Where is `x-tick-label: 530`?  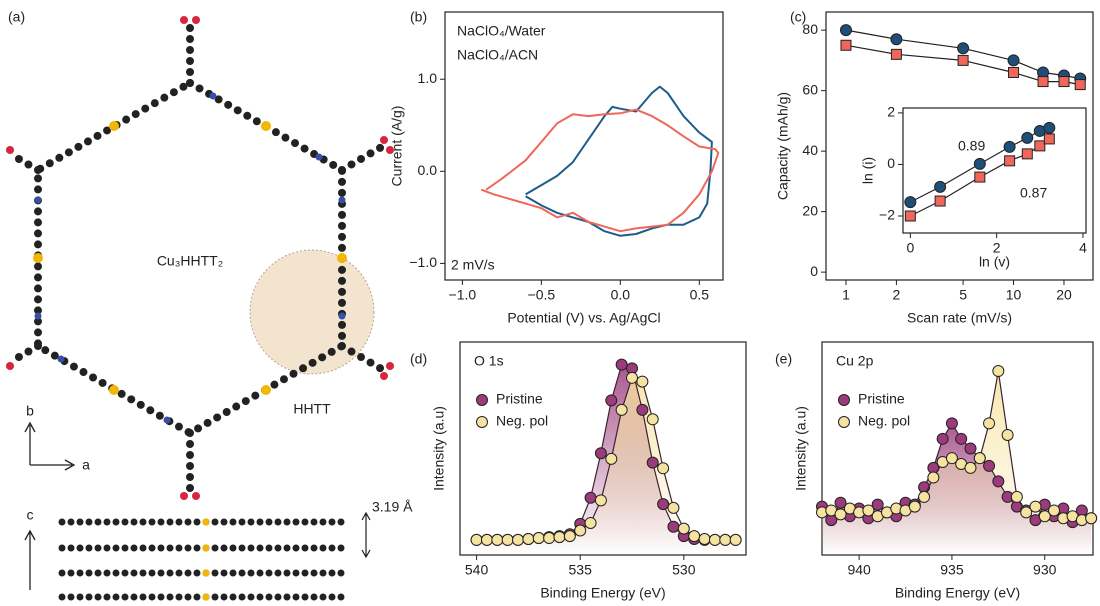
x-tick-label: 530 is located at coordinates (684, 570).